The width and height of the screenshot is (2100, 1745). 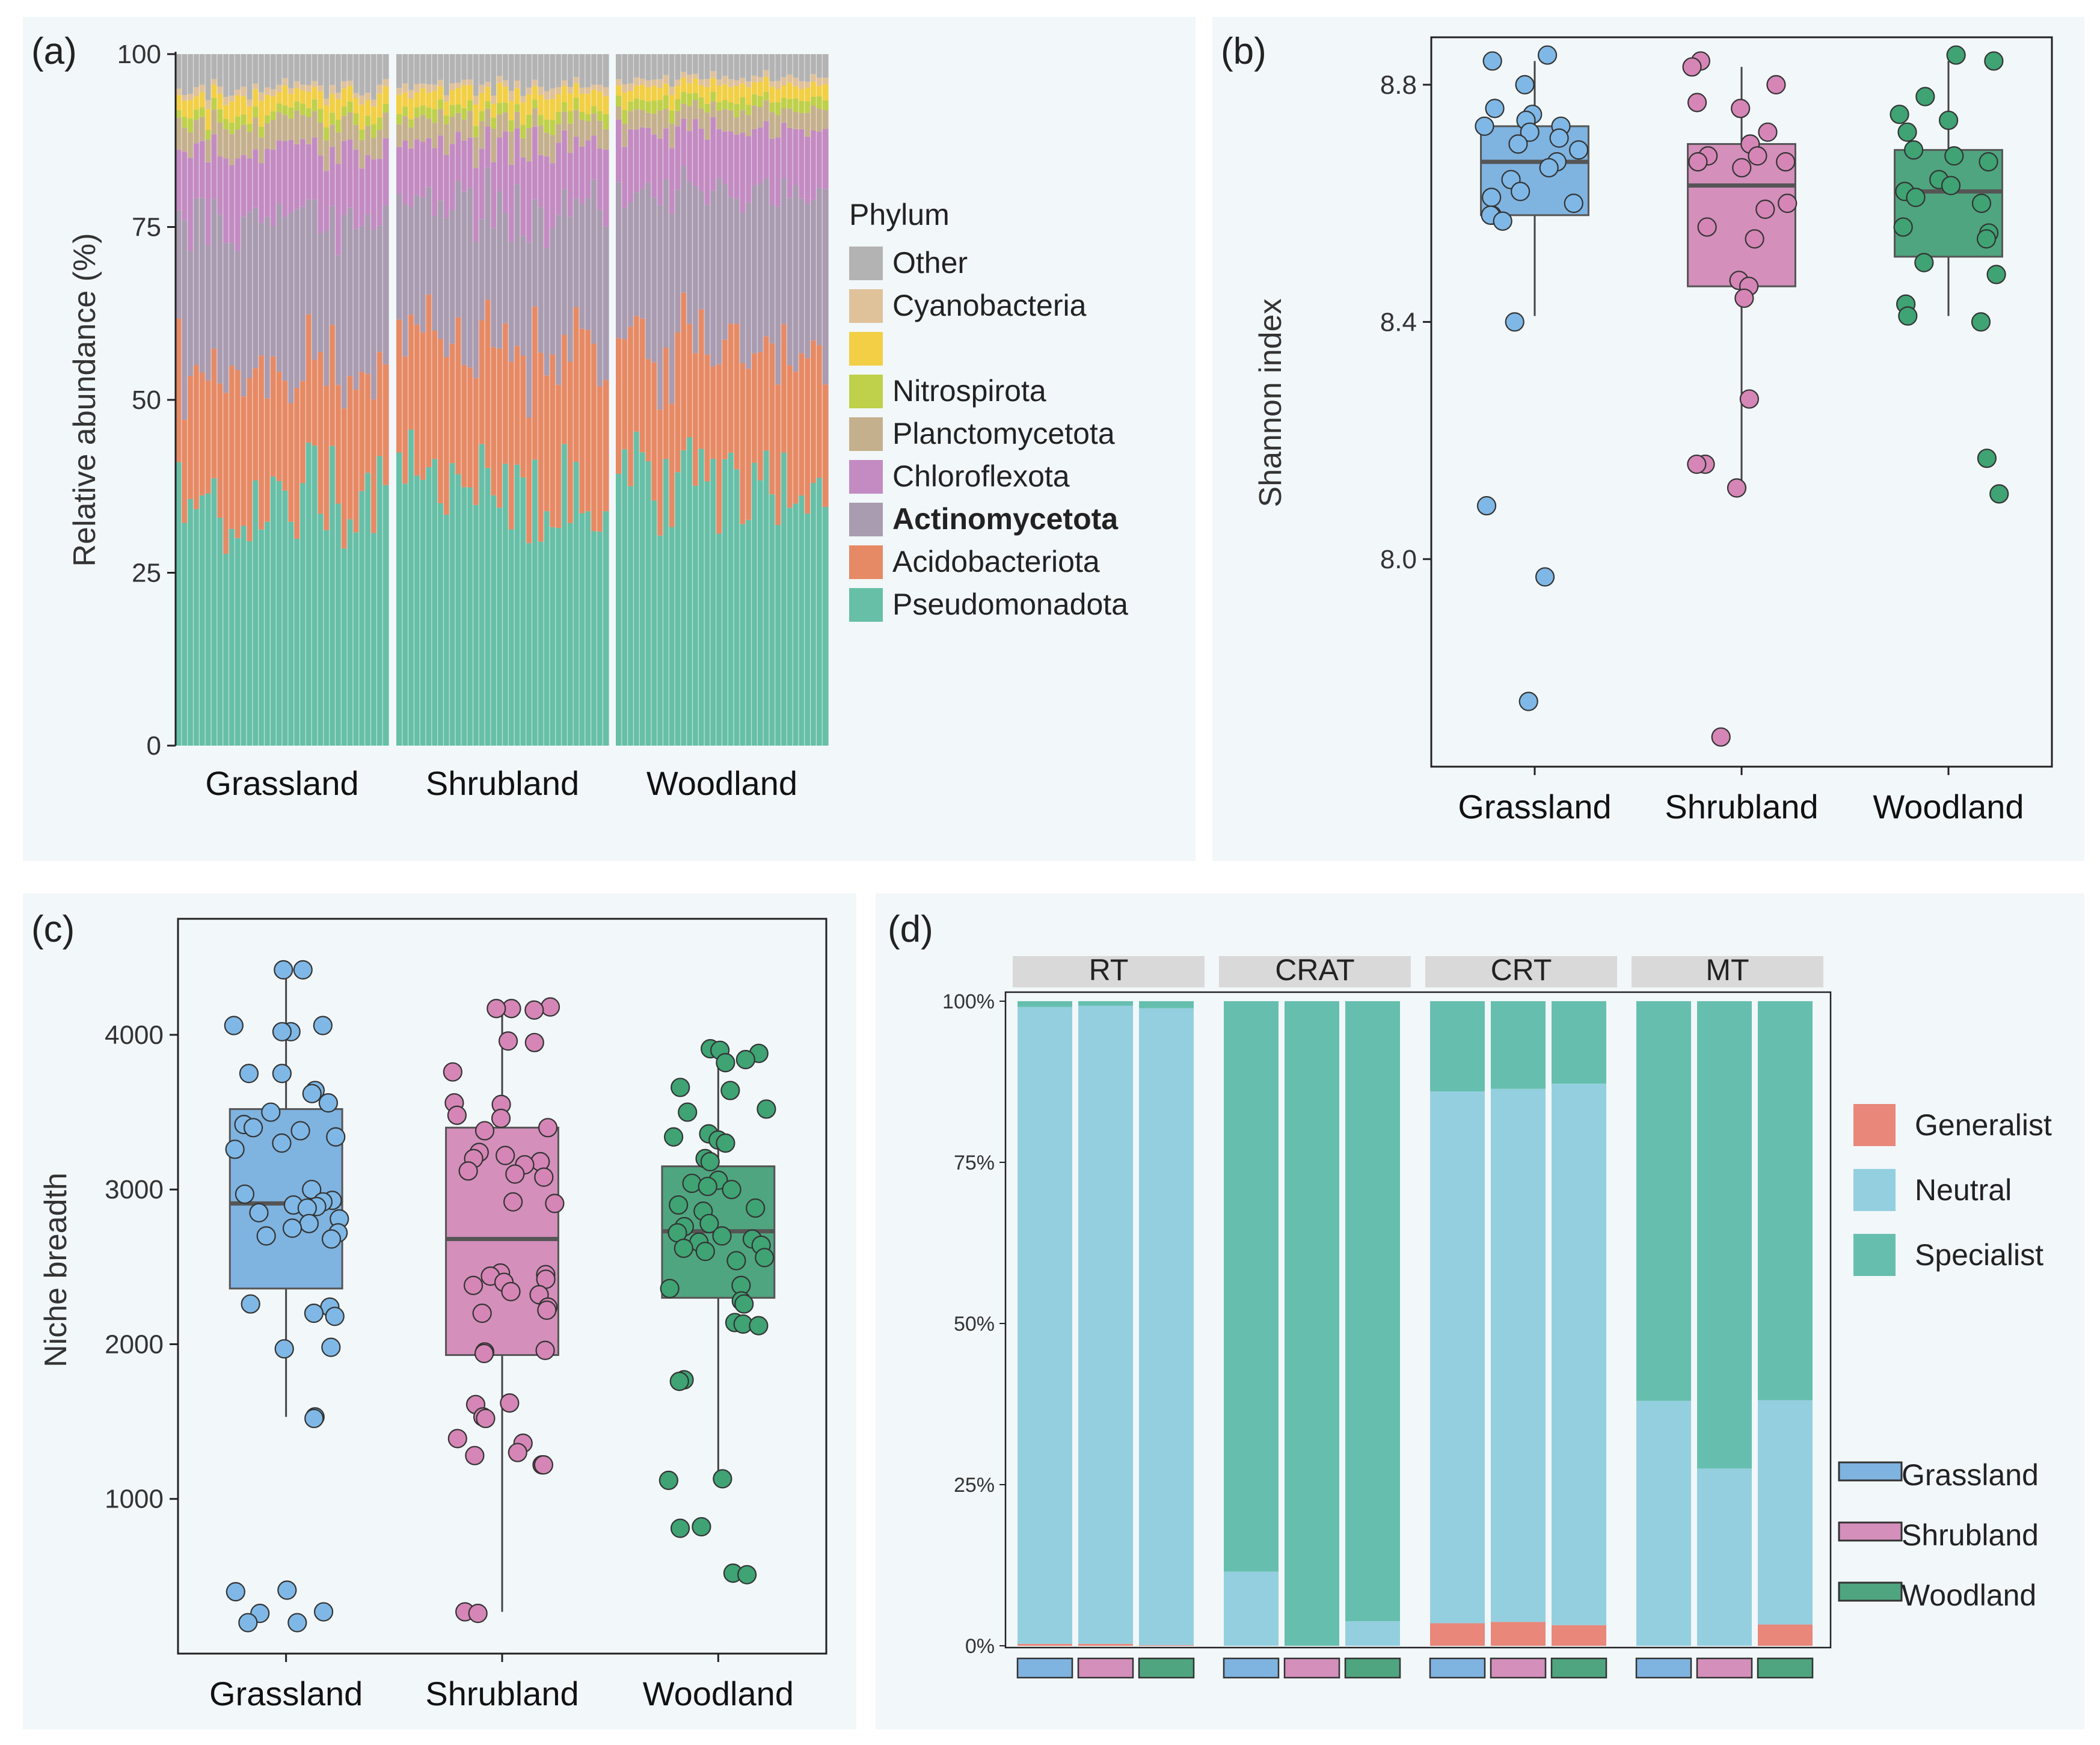 I want to click on c-x-tick-label: Grassland, so click(x=286, y=1694).